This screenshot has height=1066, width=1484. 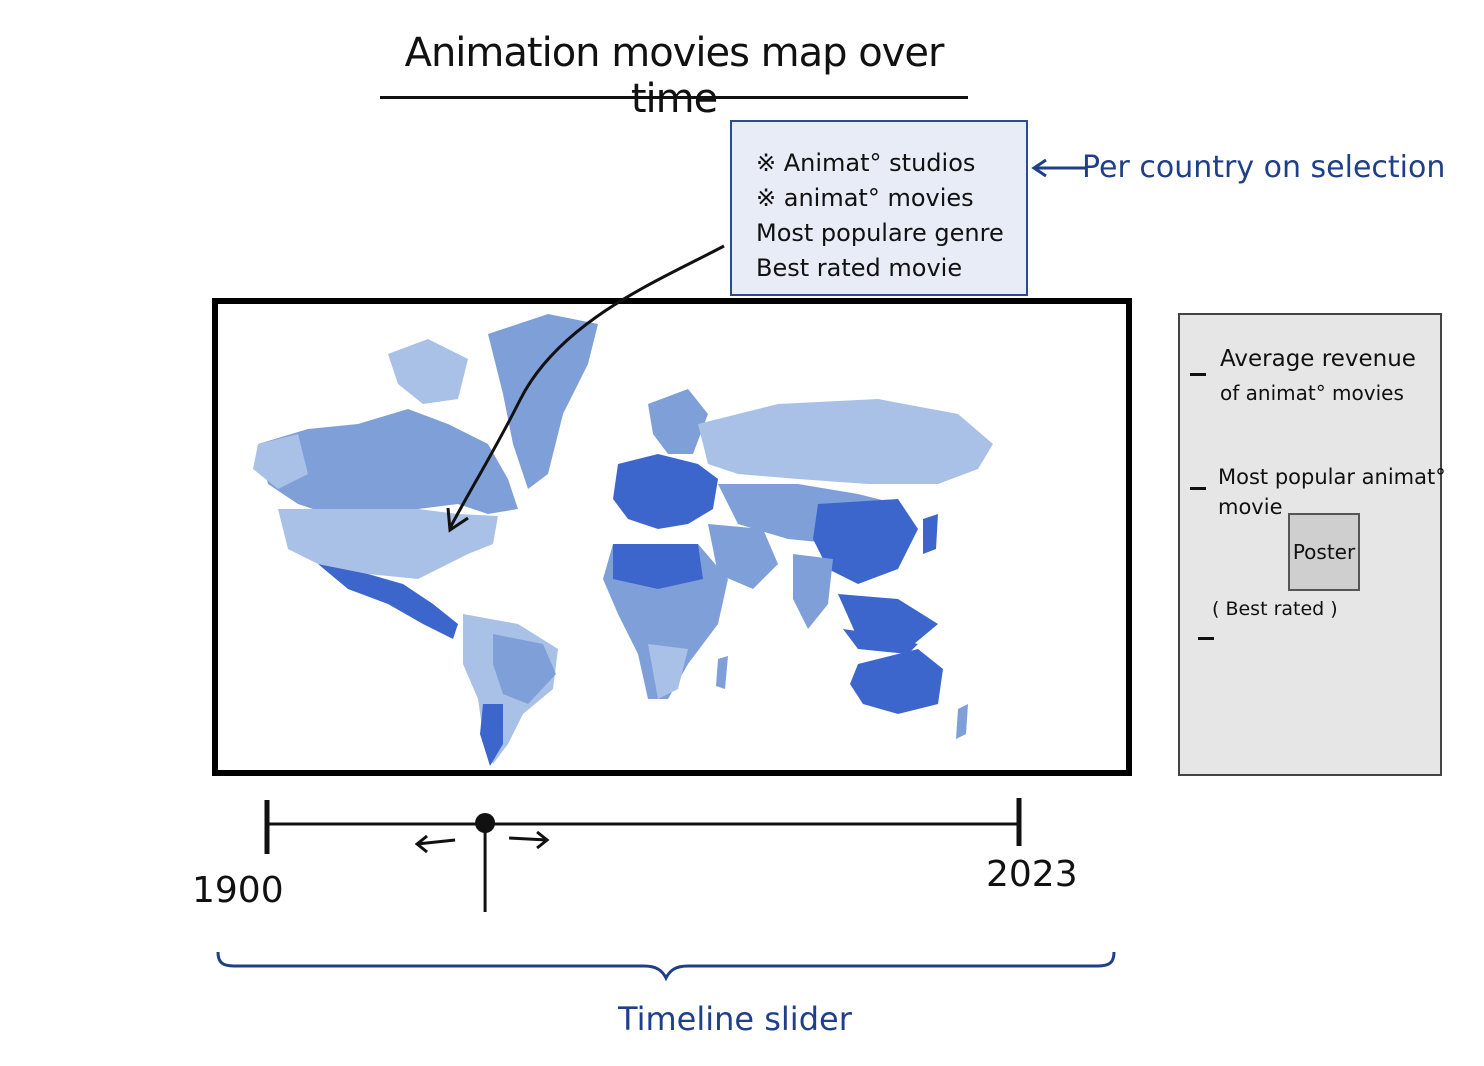 What do you see at coordinates (658, 566) in the screenshot?
I see `map-africa-north` at bounding box center [658, 566].